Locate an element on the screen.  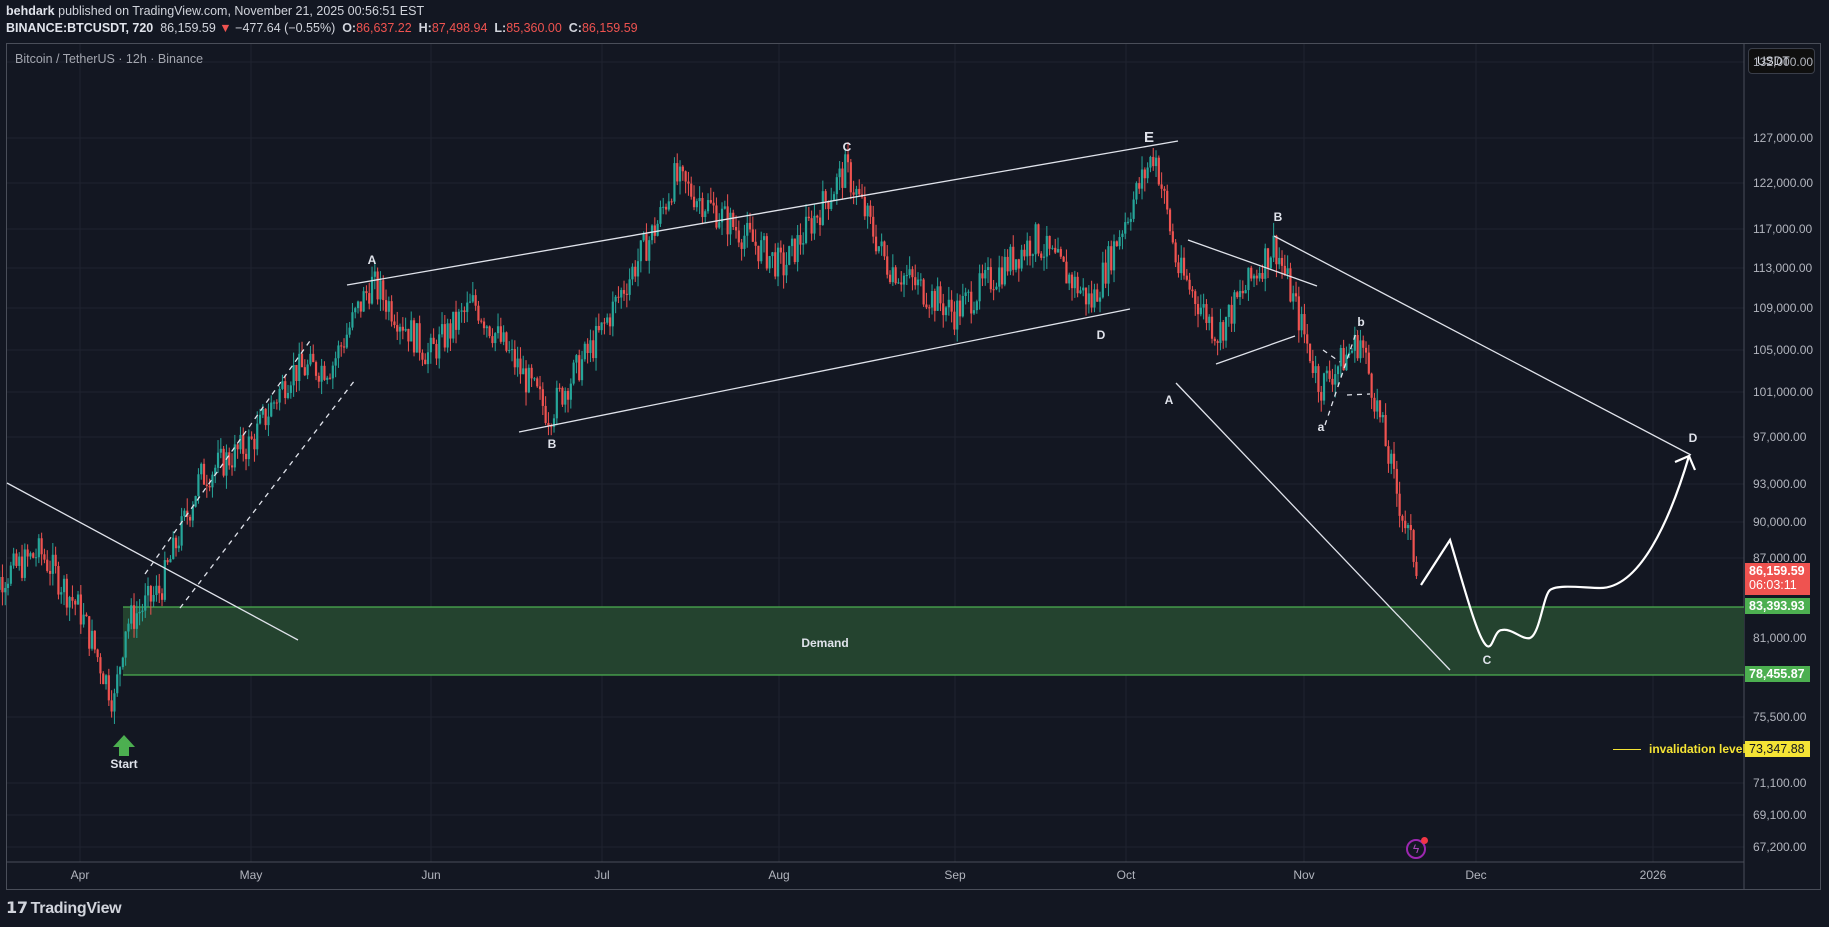
price-tick: 67,200.00 is located at coordinates (1780, 847).